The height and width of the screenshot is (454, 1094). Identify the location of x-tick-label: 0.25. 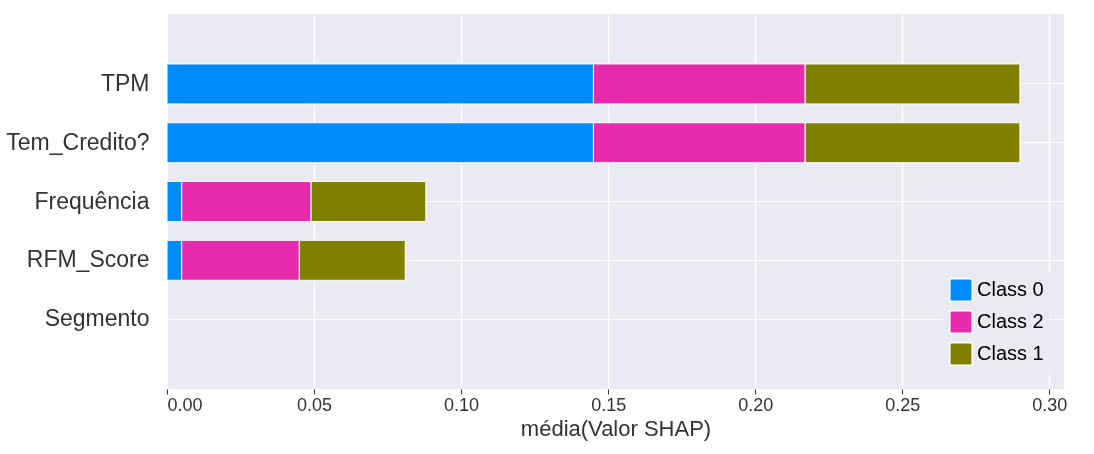
(903, 404).